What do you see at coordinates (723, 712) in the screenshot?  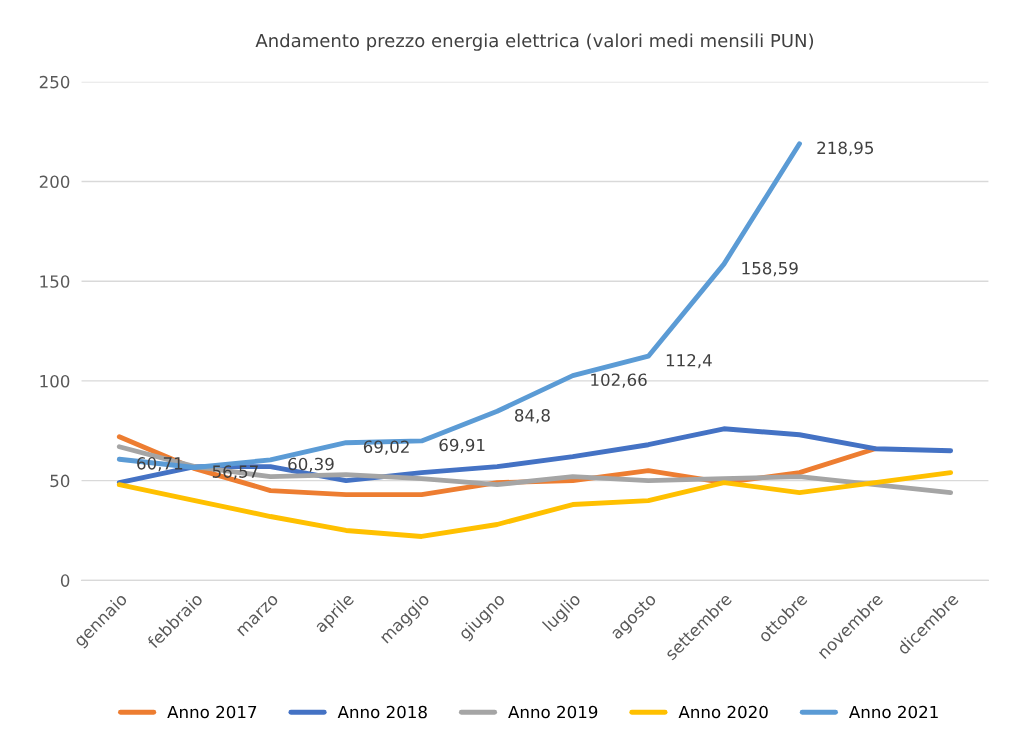 I see `legend-label: Anno 2020` at bounding box center [723, 712].